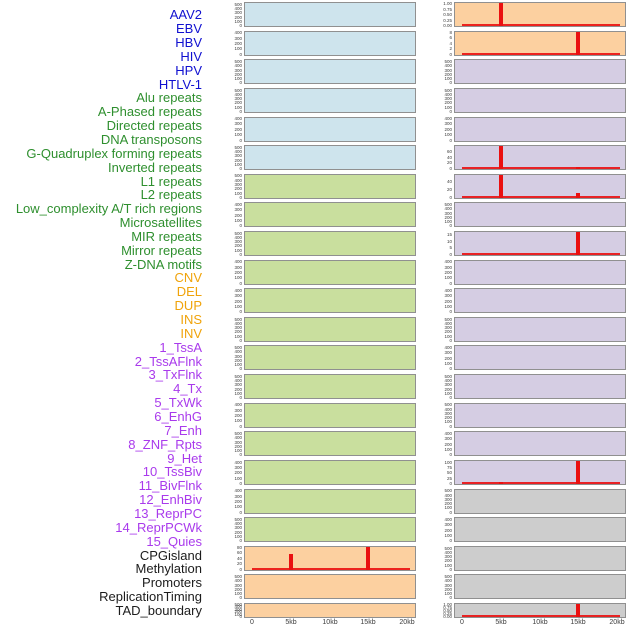 This screenshot has height=630, width=630. What do you see at coordinates (540, 215) in the screenshot?
I see `panel-6-enhg` at bounding box center [540, 215].